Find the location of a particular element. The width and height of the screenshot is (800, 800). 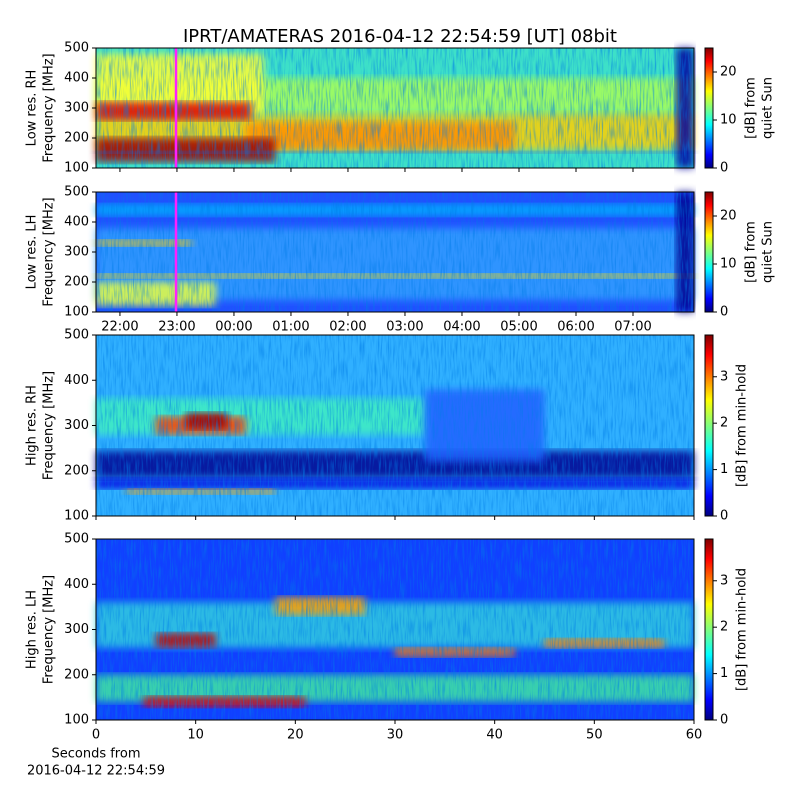

x-tick-label: 03:00 is located at coordinates (404, 327).